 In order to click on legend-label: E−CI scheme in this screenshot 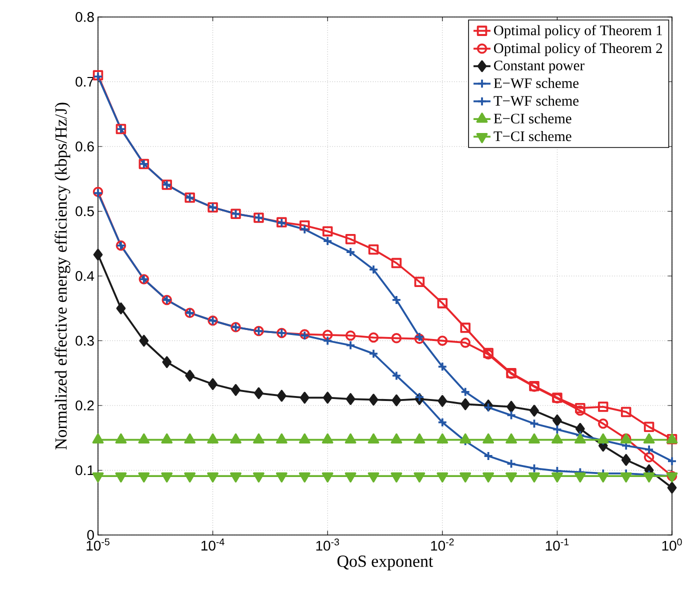, I will do `click(533, 118)`.